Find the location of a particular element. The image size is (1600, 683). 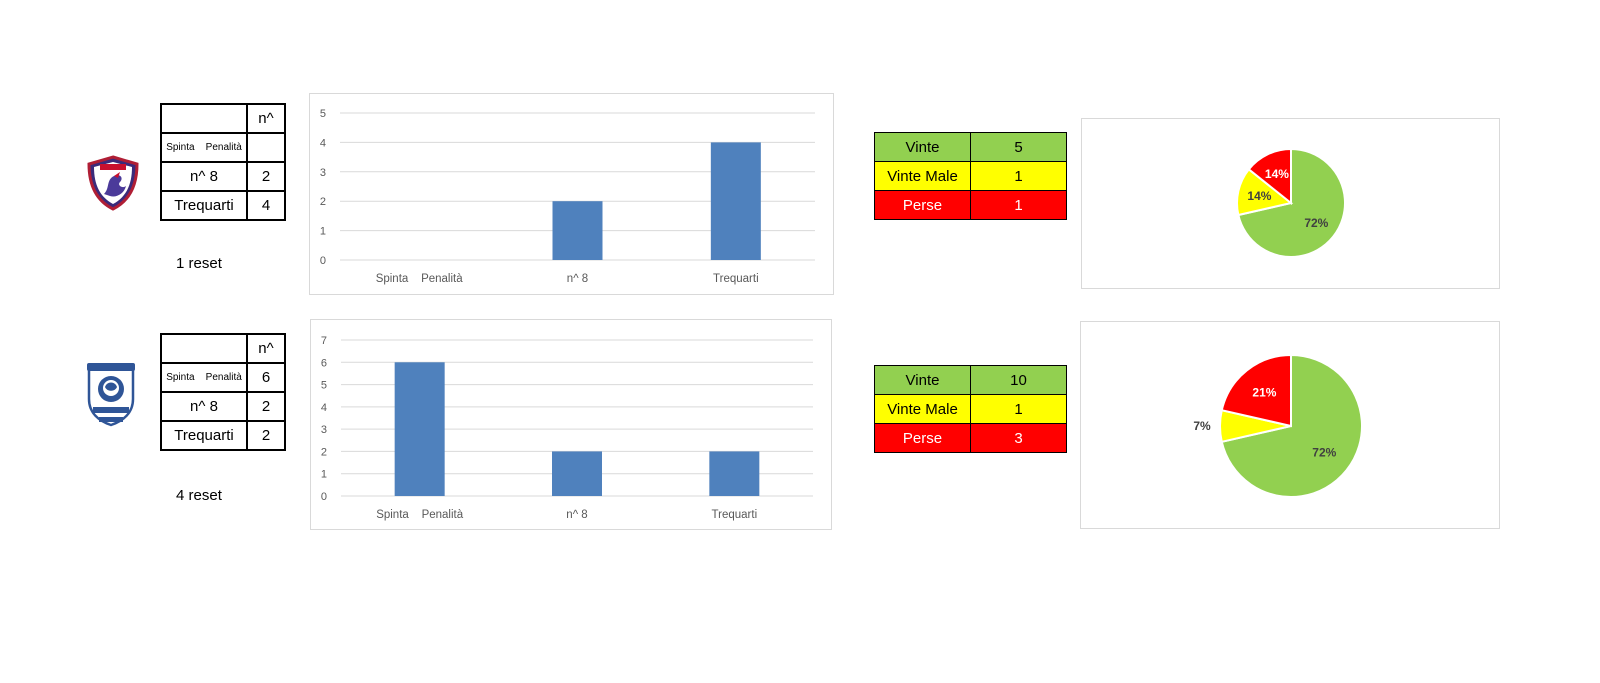

pie-chart-2-svg: 72% 7% 21% is located at coordinates (1278, 425).